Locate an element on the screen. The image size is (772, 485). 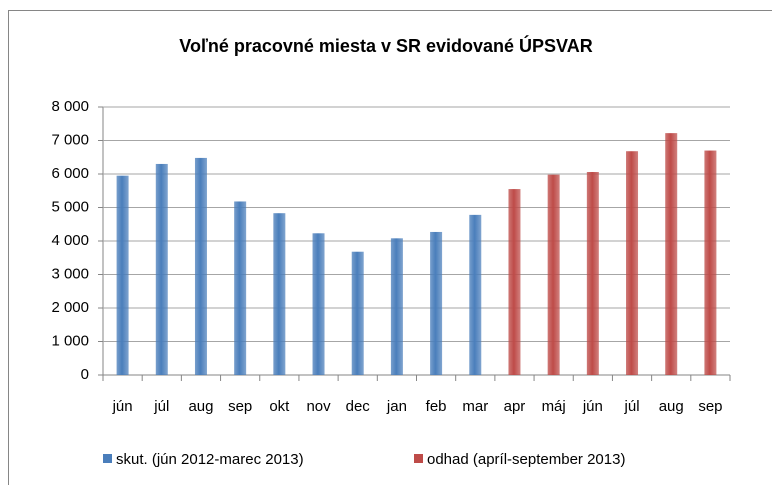
x-tick-label: nov is located at coordinates (318, 406).